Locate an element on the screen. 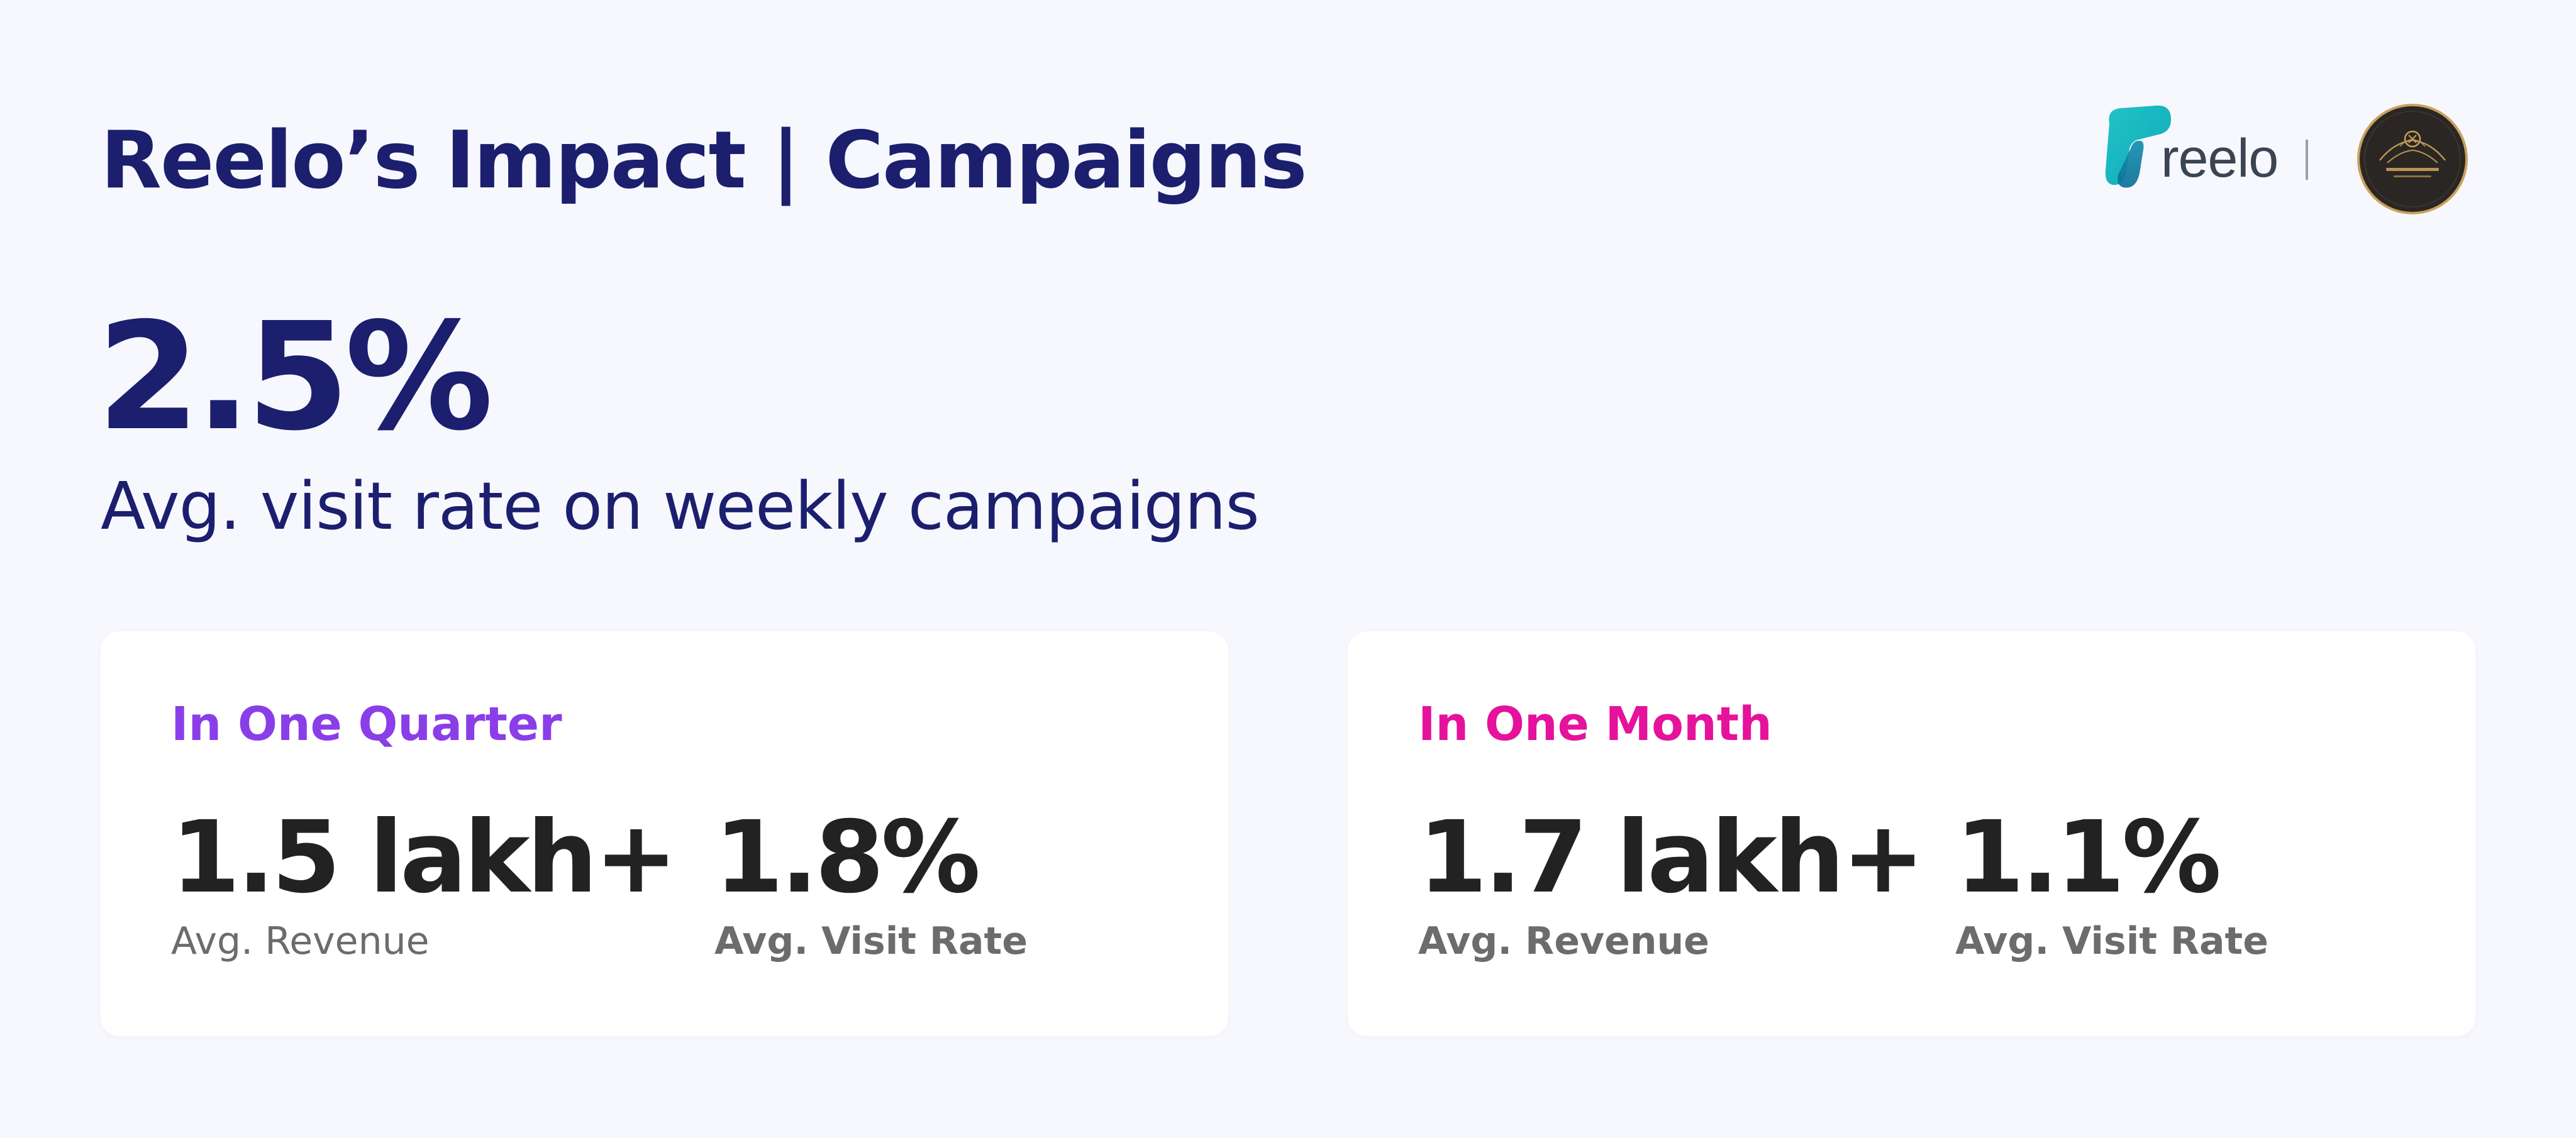 The height and width of the screenshot is (1138, 2576). quarter-revenue-metric: 1.5 lakh+ Avg. Revenue is located at coordinates (424, 881).